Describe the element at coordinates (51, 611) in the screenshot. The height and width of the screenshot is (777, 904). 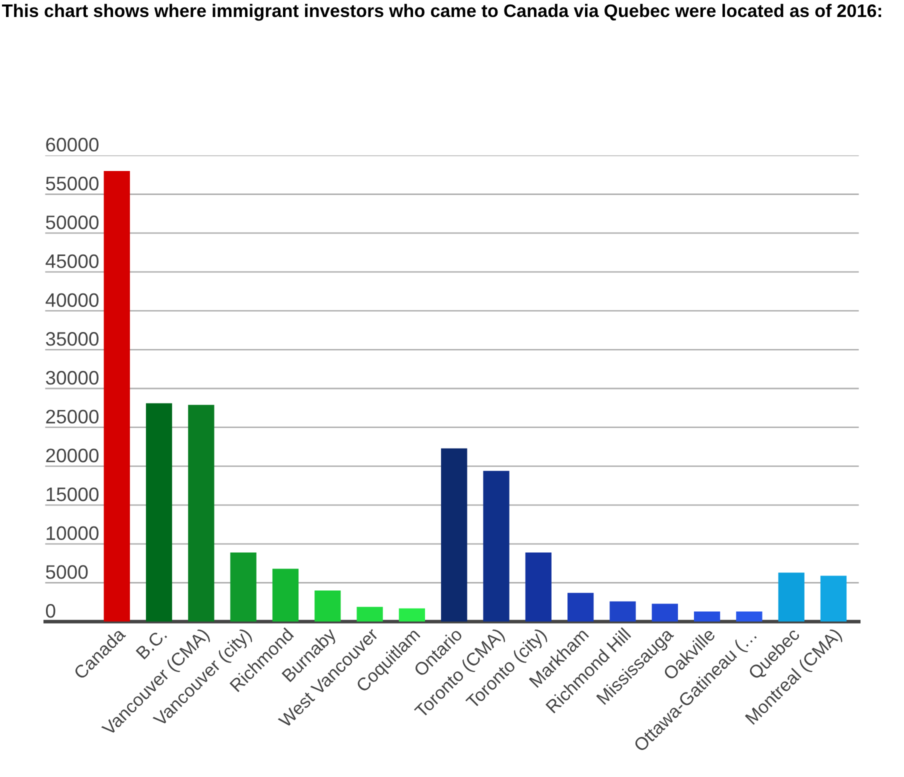
I see `y-tick-label: 0` at that location.